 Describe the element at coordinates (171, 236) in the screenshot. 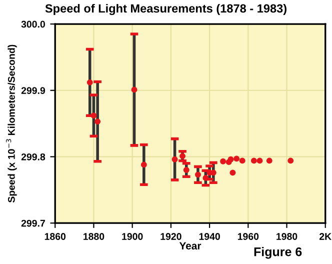

I see `x-tick-label: 1920` at that location.